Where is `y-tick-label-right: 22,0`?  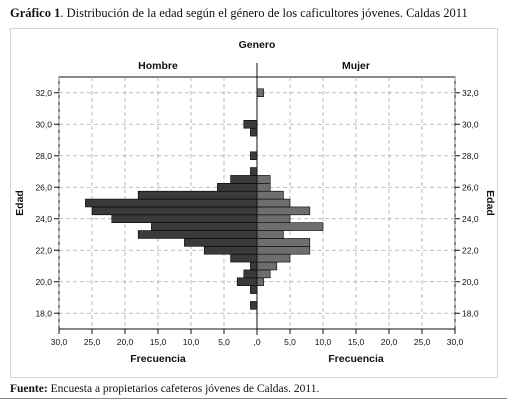
y-tick-label-right: 22,0 is located at coordinates (470, 250).